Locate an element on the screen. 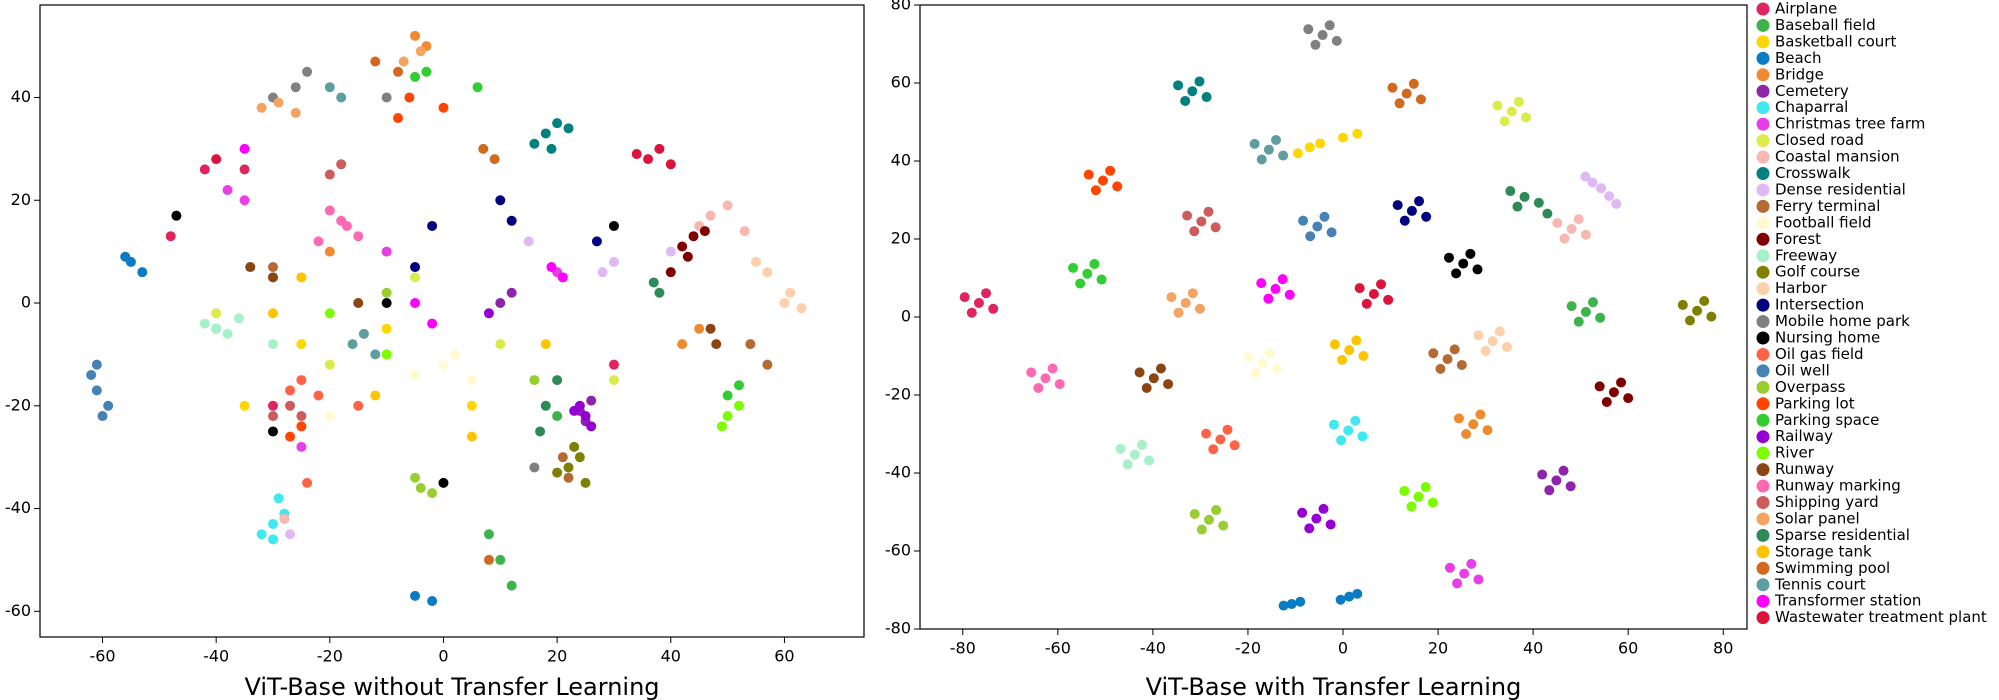 The height and width of the screenshot is (700, 1999). legend-label: Solar panel is located at coordinates (1817, 518).